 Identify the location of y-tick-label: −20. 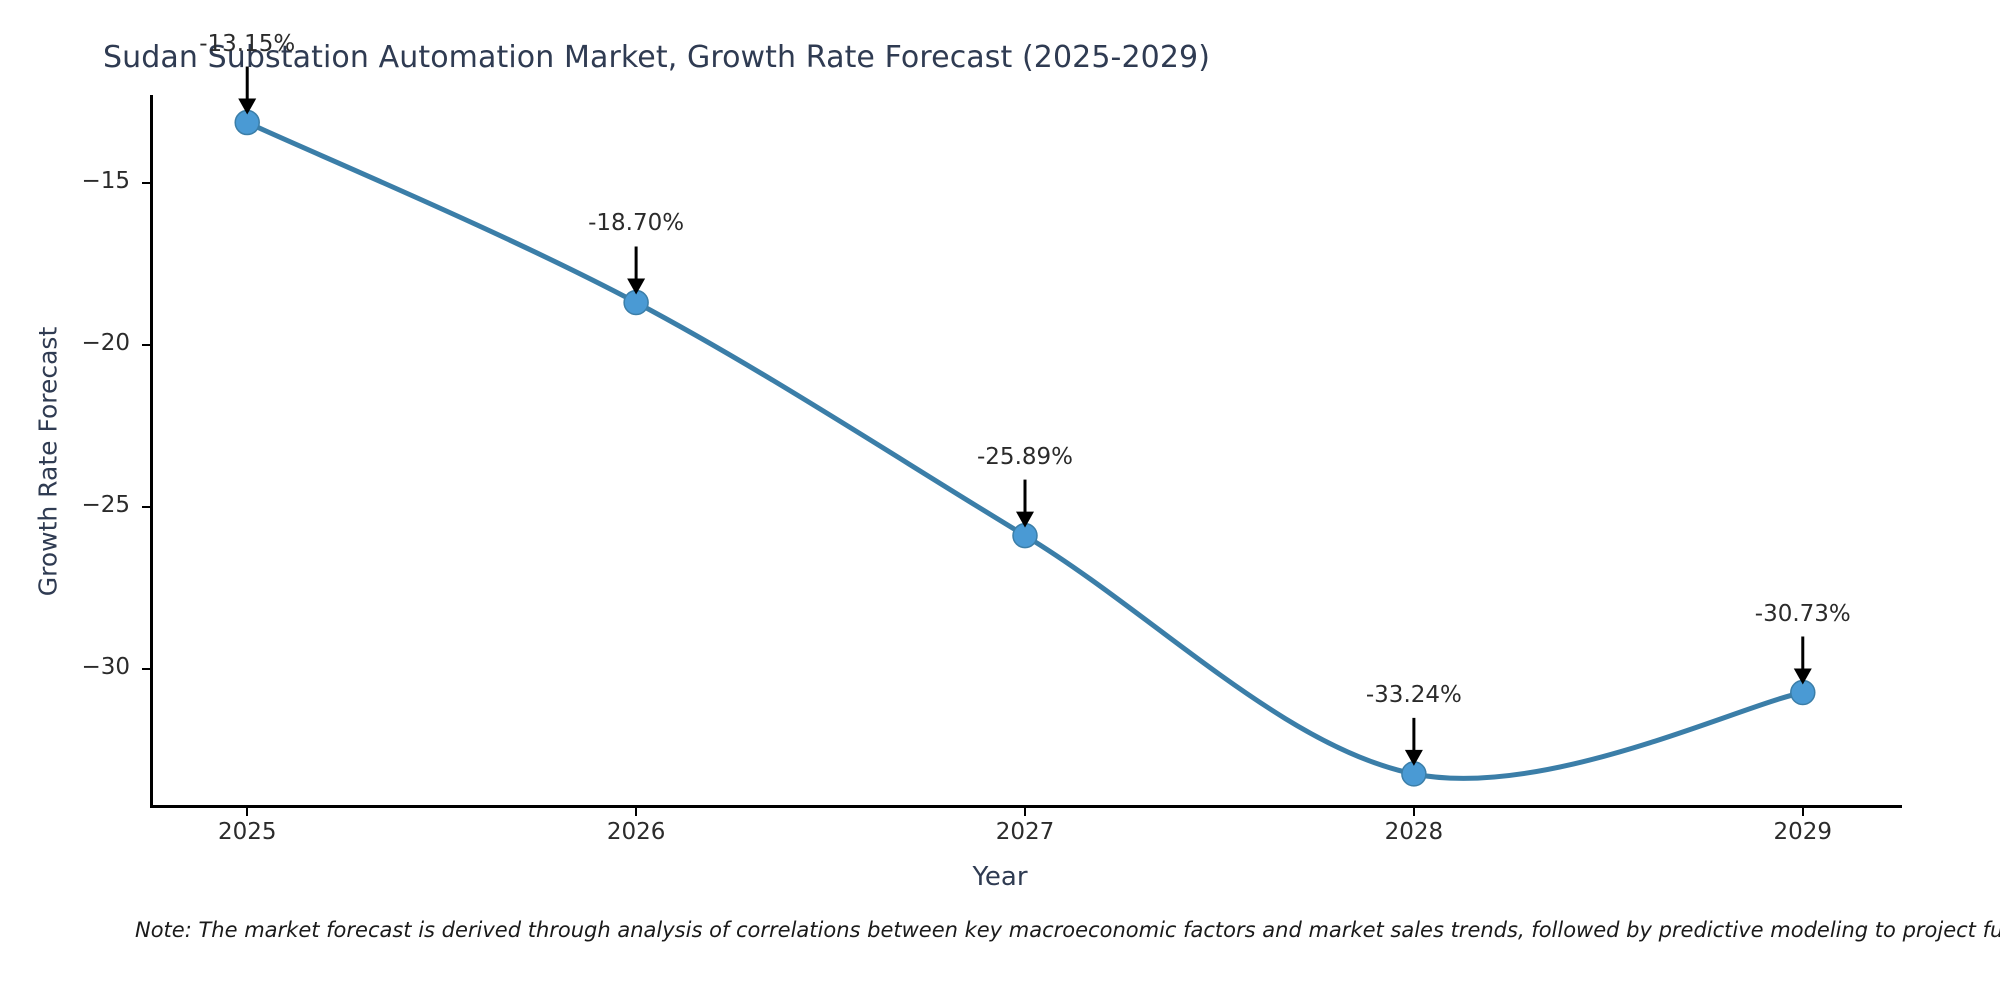
(105, 342).